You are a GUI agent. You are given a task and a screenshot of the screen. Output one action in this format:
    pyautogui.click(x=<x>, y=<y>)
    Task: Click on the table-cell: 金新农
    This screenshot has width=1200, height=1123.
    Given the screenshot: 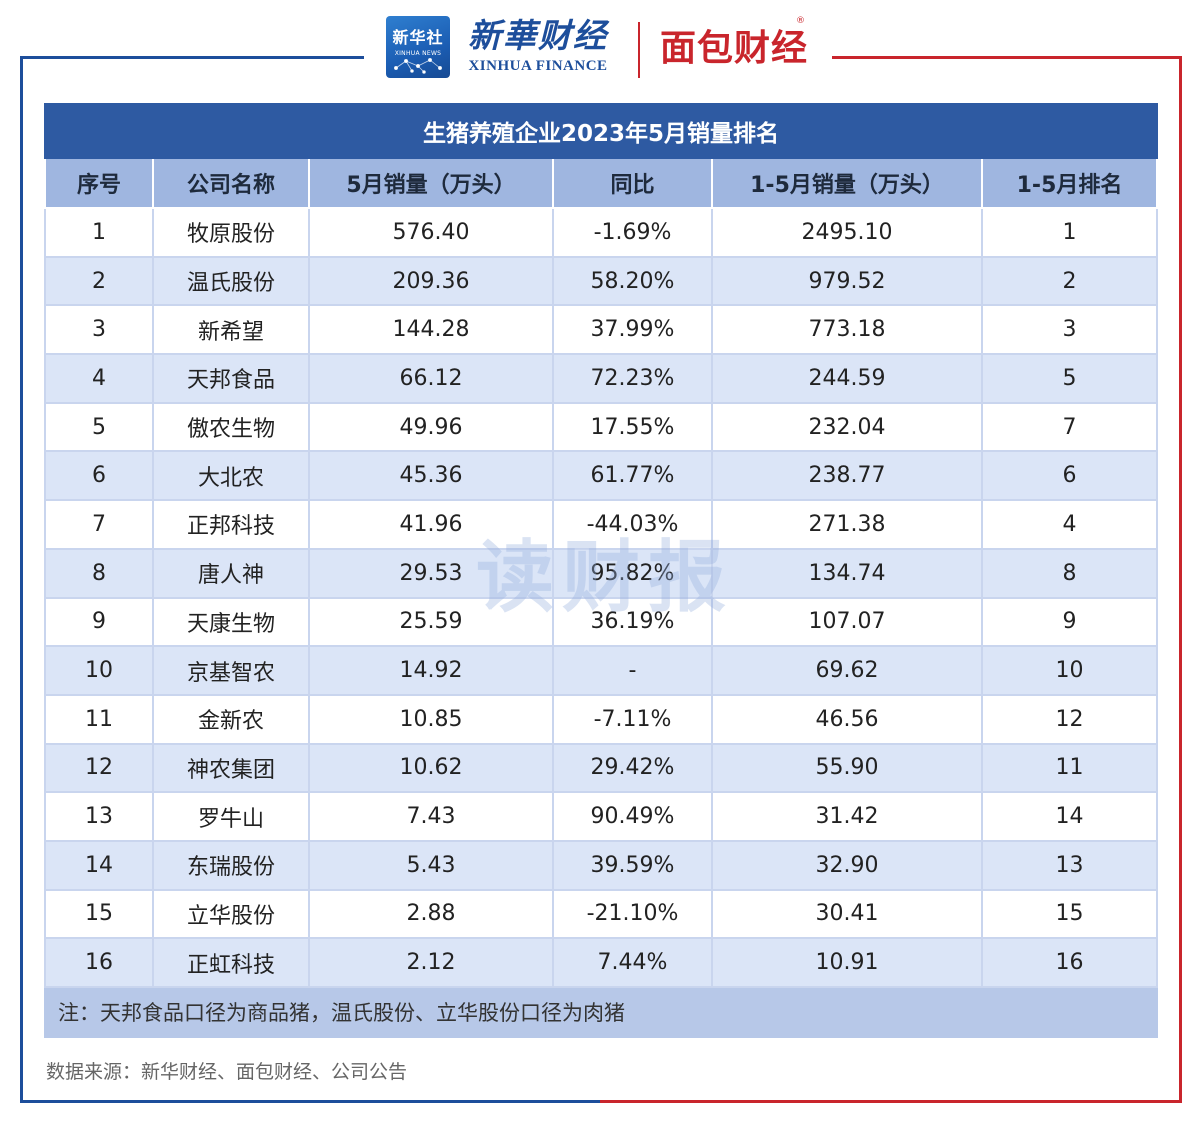 What is the action you would take?
    pyautogui.click(x=231, y=719)
    